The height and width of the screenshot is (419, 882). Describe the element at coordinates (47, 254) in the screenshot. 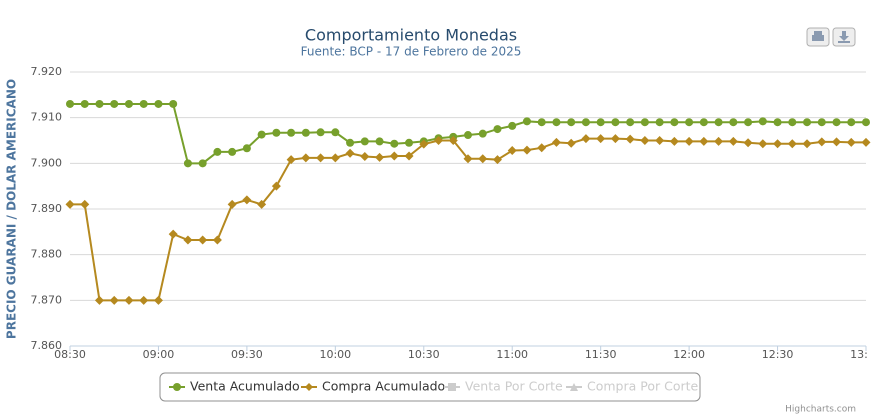

I see `y-tick-label: 7.880` at that location.